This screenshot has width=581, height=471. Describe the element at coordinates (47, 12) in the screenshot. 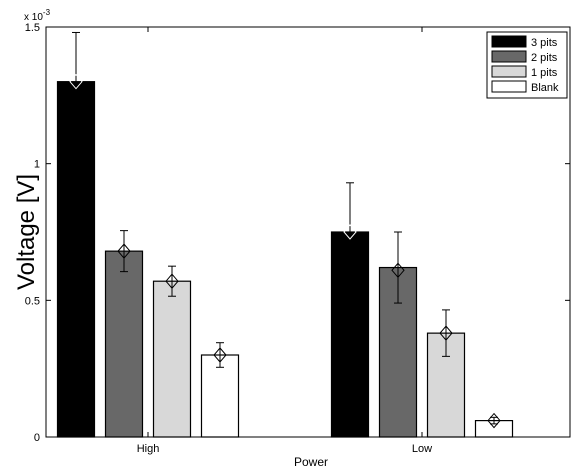

I see `y-multiplier-exponent: -3` at that location.